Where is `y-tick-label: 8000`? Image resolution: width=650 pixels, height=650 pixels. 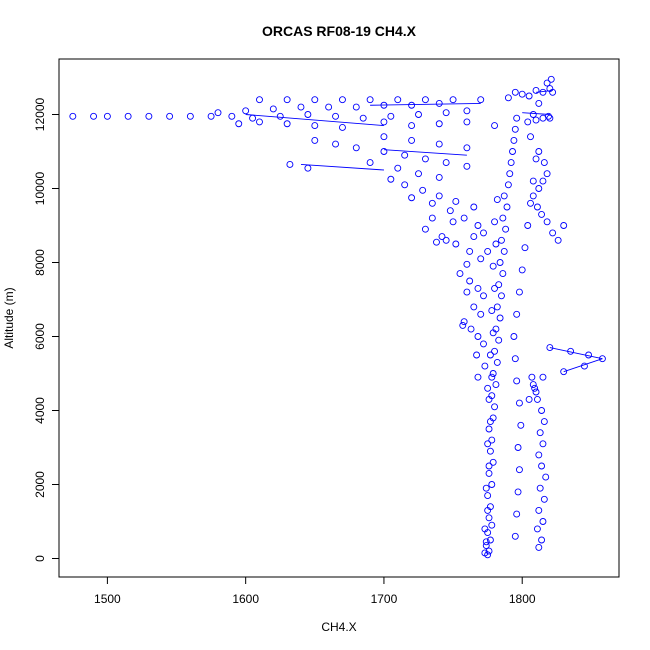 y-tick-label: 8000 is located at coordinates (40, 262).